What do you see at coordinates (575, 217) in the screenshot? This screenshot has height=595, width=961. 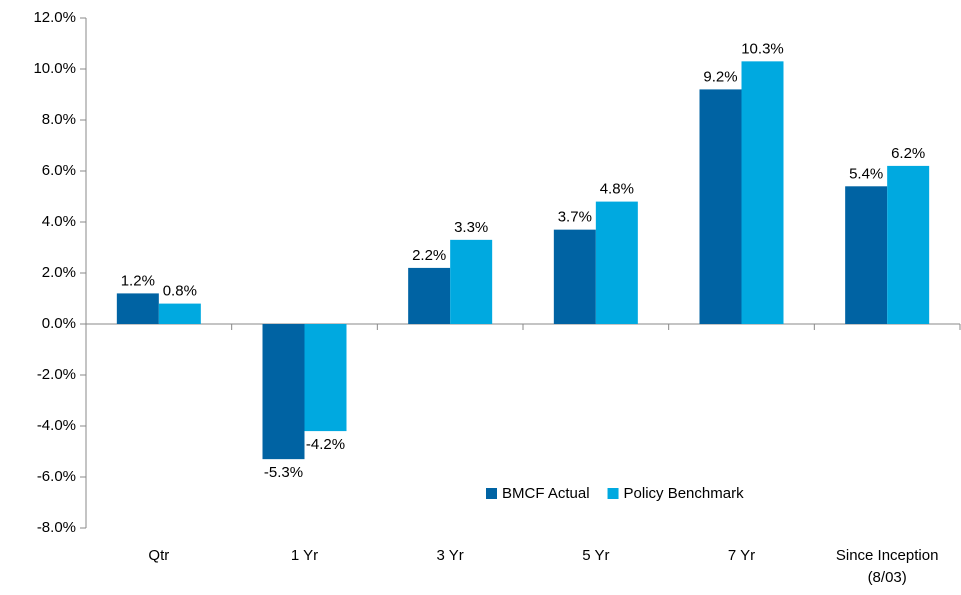 I see `value-label: 3.7%` at bounding box center [575, 217].